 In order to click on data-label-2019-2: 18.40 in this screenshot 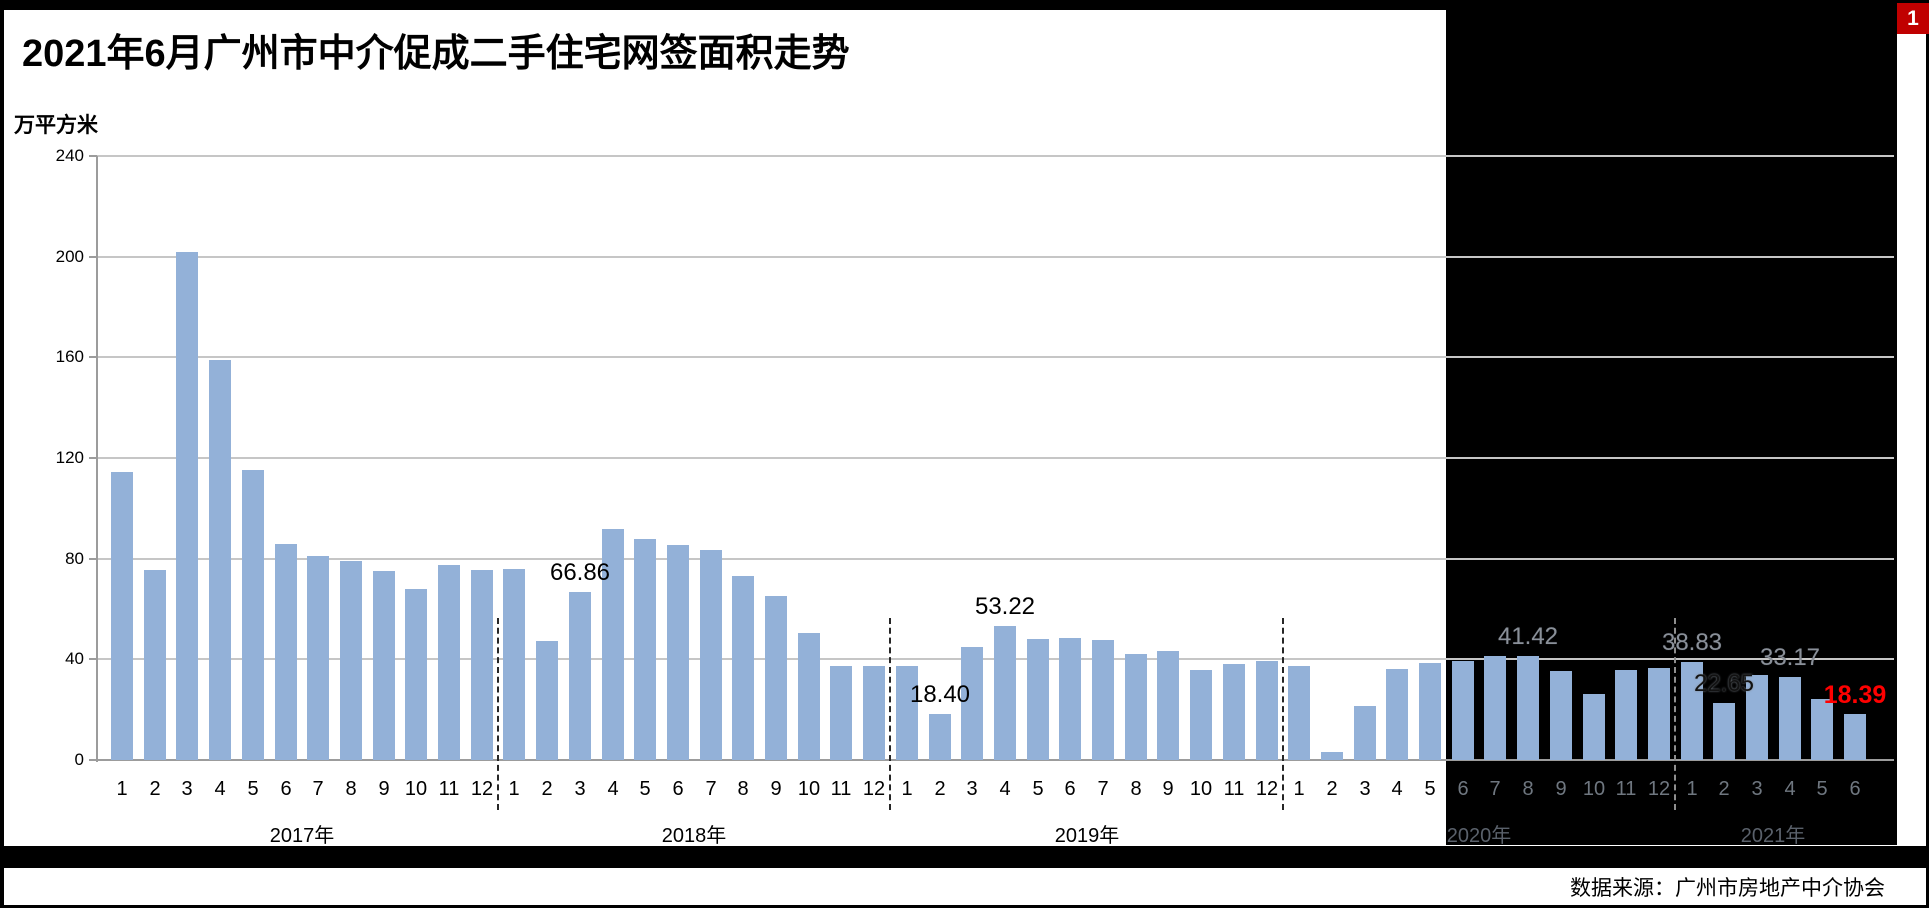, I will do `click(940, 694)`.